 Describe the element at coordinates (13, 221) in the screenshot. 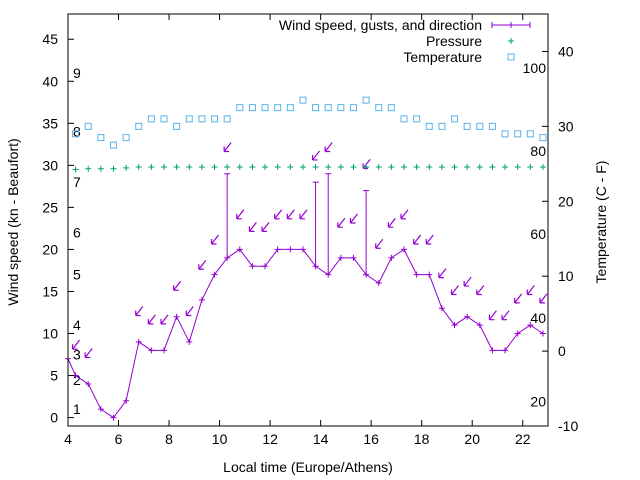

I see `y-axis-label: Wind speed (kn - Beaufort)` at that location.